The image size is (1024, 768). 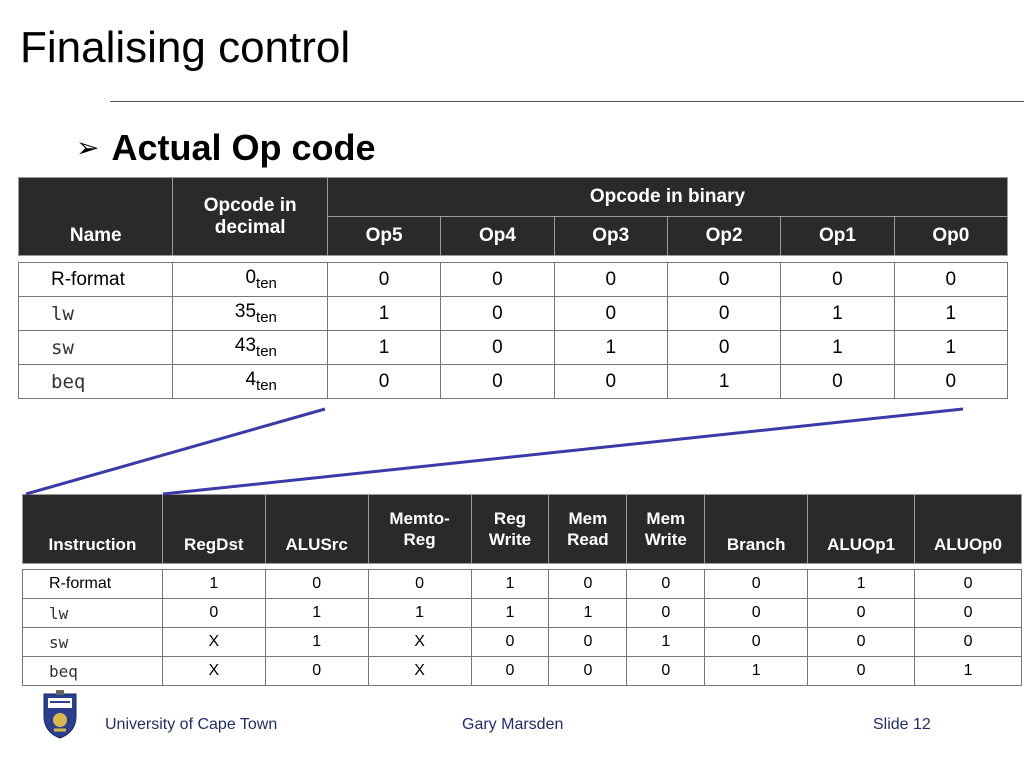 I want to click on opcode-row-name: lw, so click(x=95, y=313).